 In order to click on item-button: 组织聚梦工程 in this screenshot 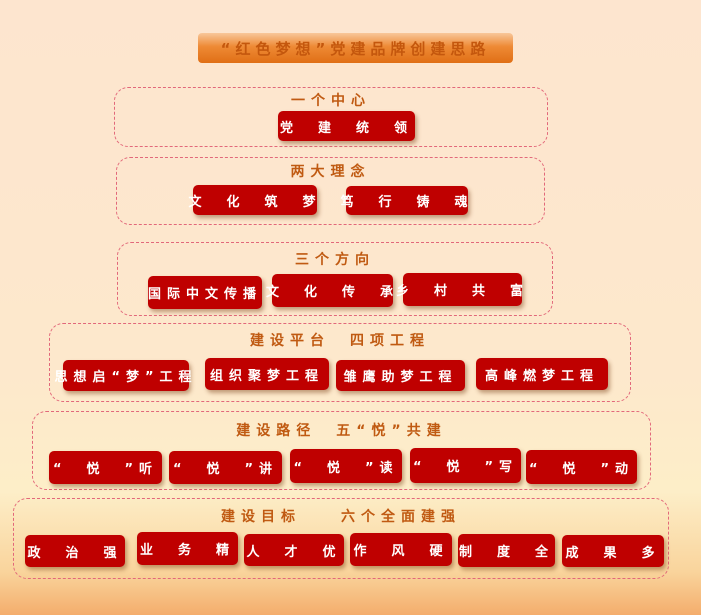, I will do `click(267, 374)`.